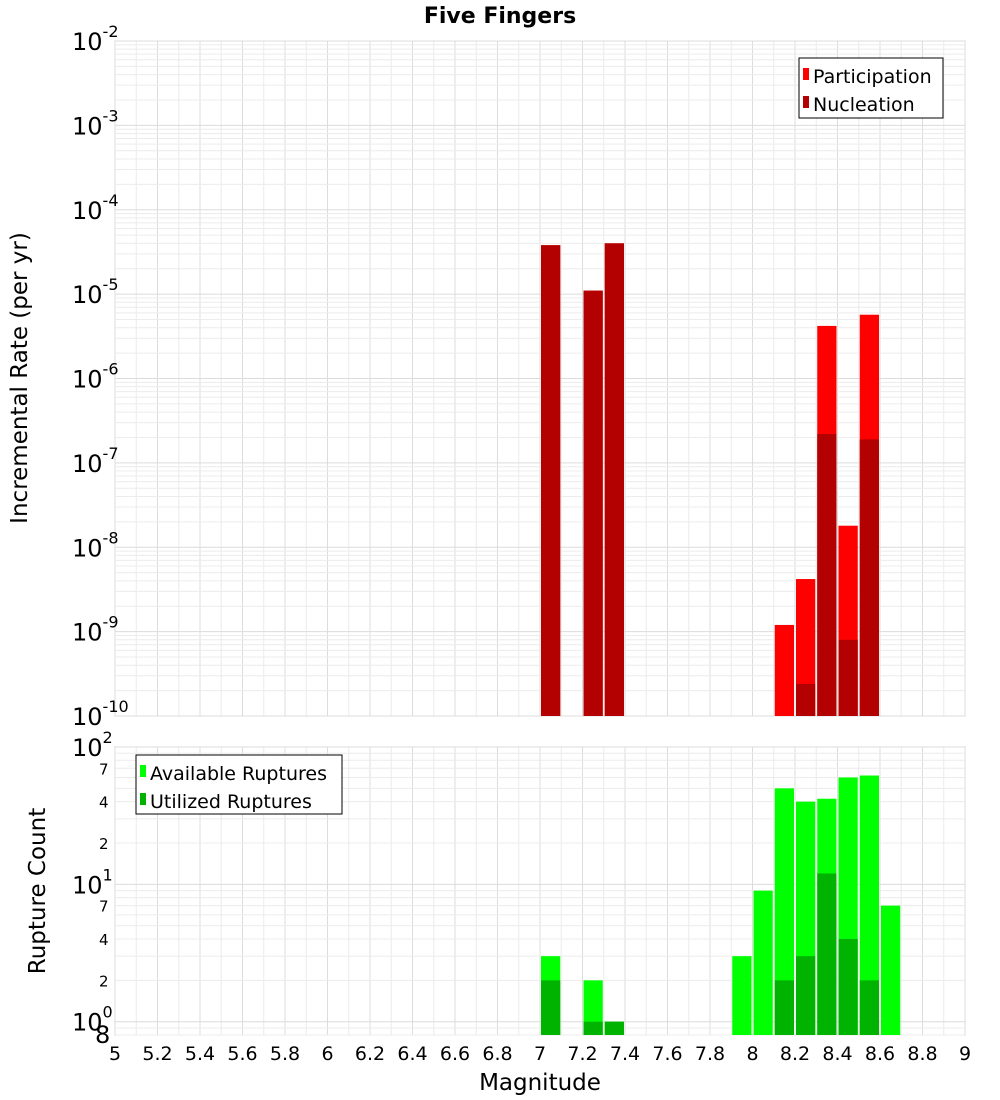 The height and width of the screenshot is (1100, 1000). Describe the element at coordinates (880, 1054) in the screenshot. I see `x-tick-label: 8.6` at that location.